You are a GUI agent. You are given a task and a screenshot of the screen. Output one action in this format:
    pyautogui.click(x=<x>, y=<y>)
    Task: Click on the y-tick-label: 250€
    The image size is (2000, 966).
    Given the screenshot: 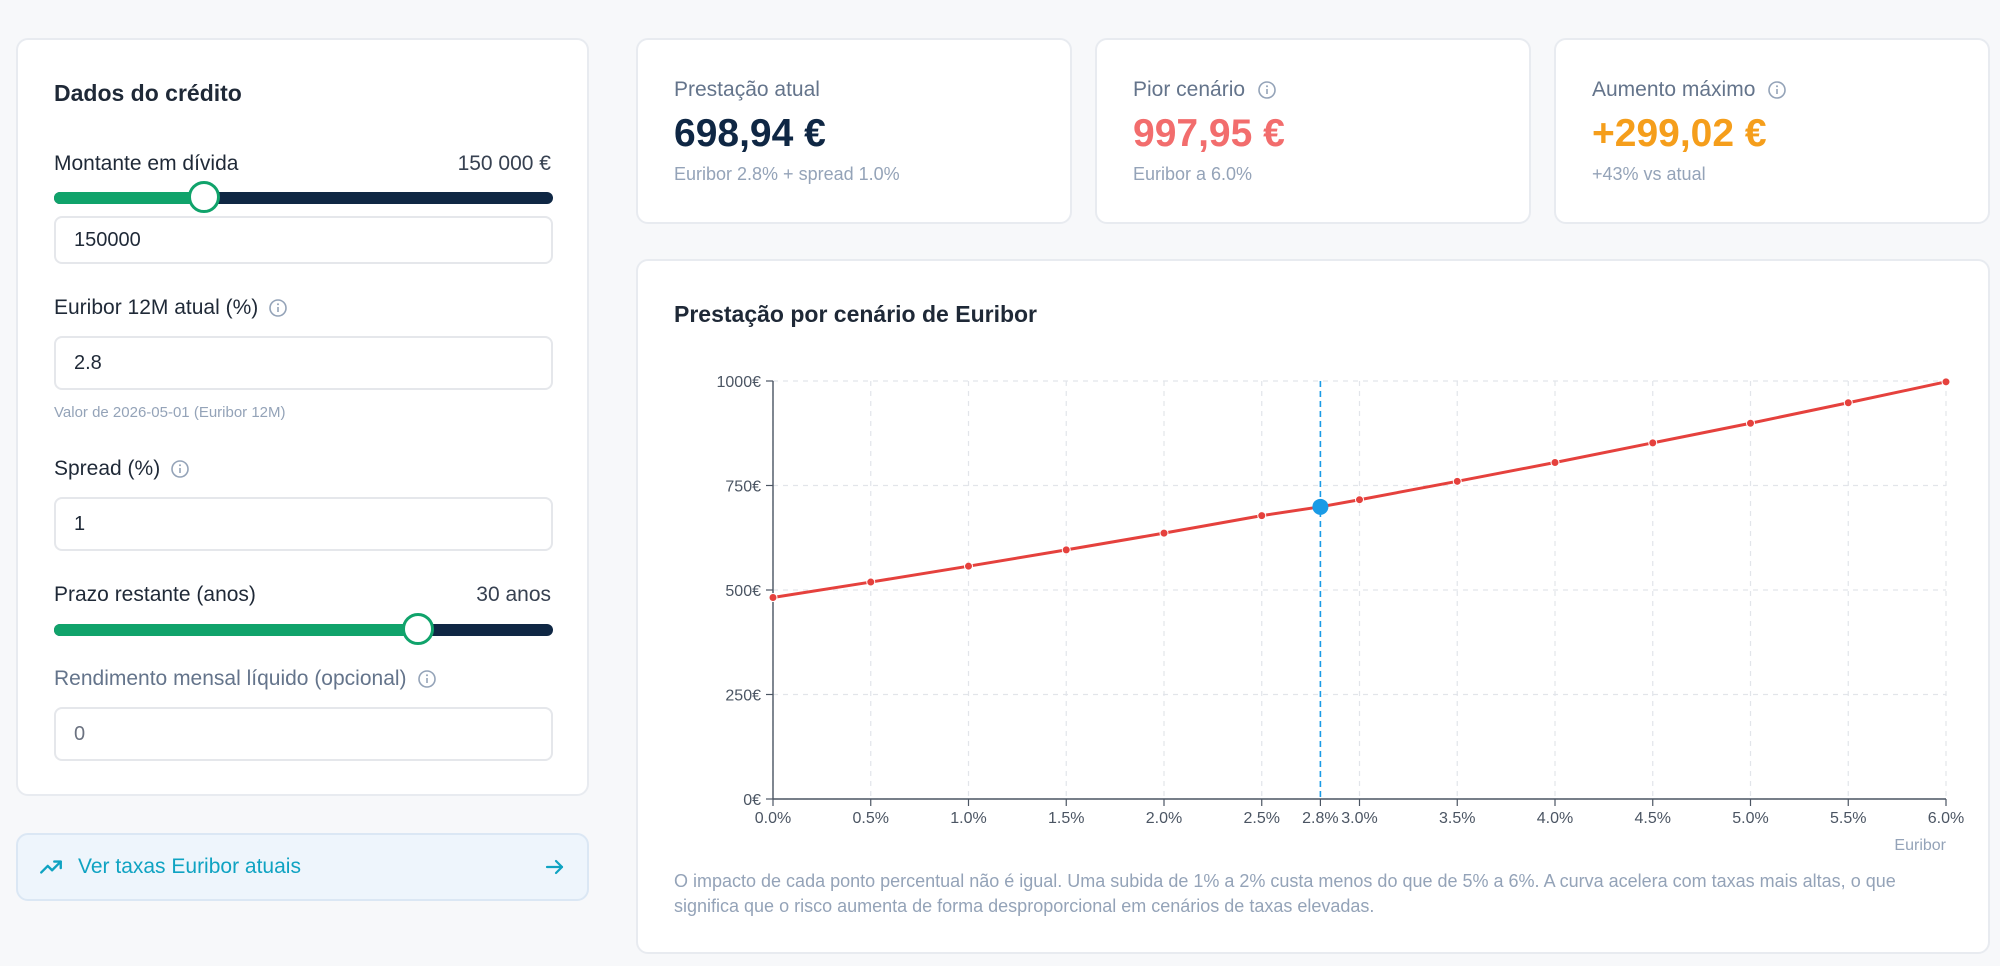 What is the action you would take?
    pyautogui.click(x=743, y=696)
    